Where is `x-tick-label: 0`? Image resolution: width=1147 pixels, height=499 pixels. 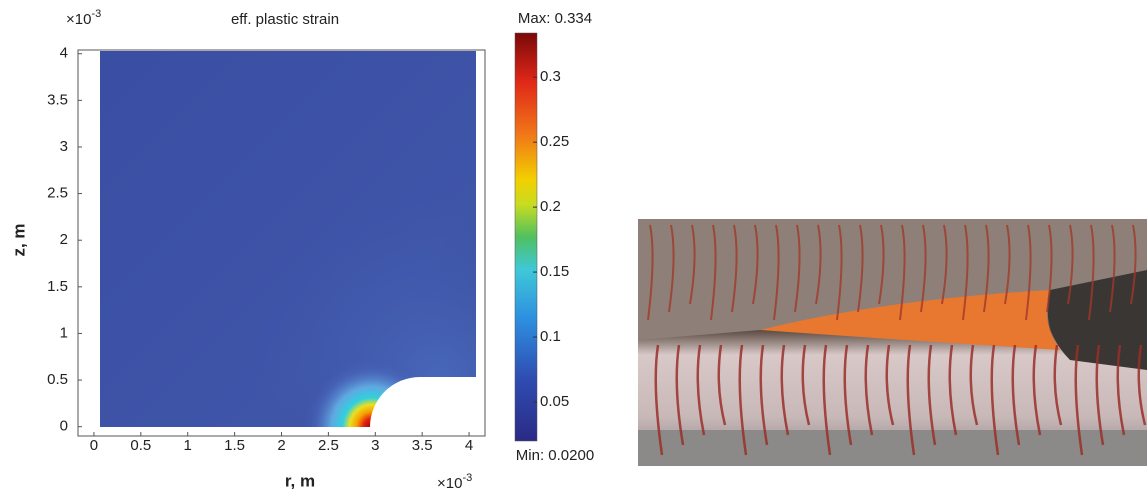 x-tick-label: 0 is located at coordinates (94, 445).